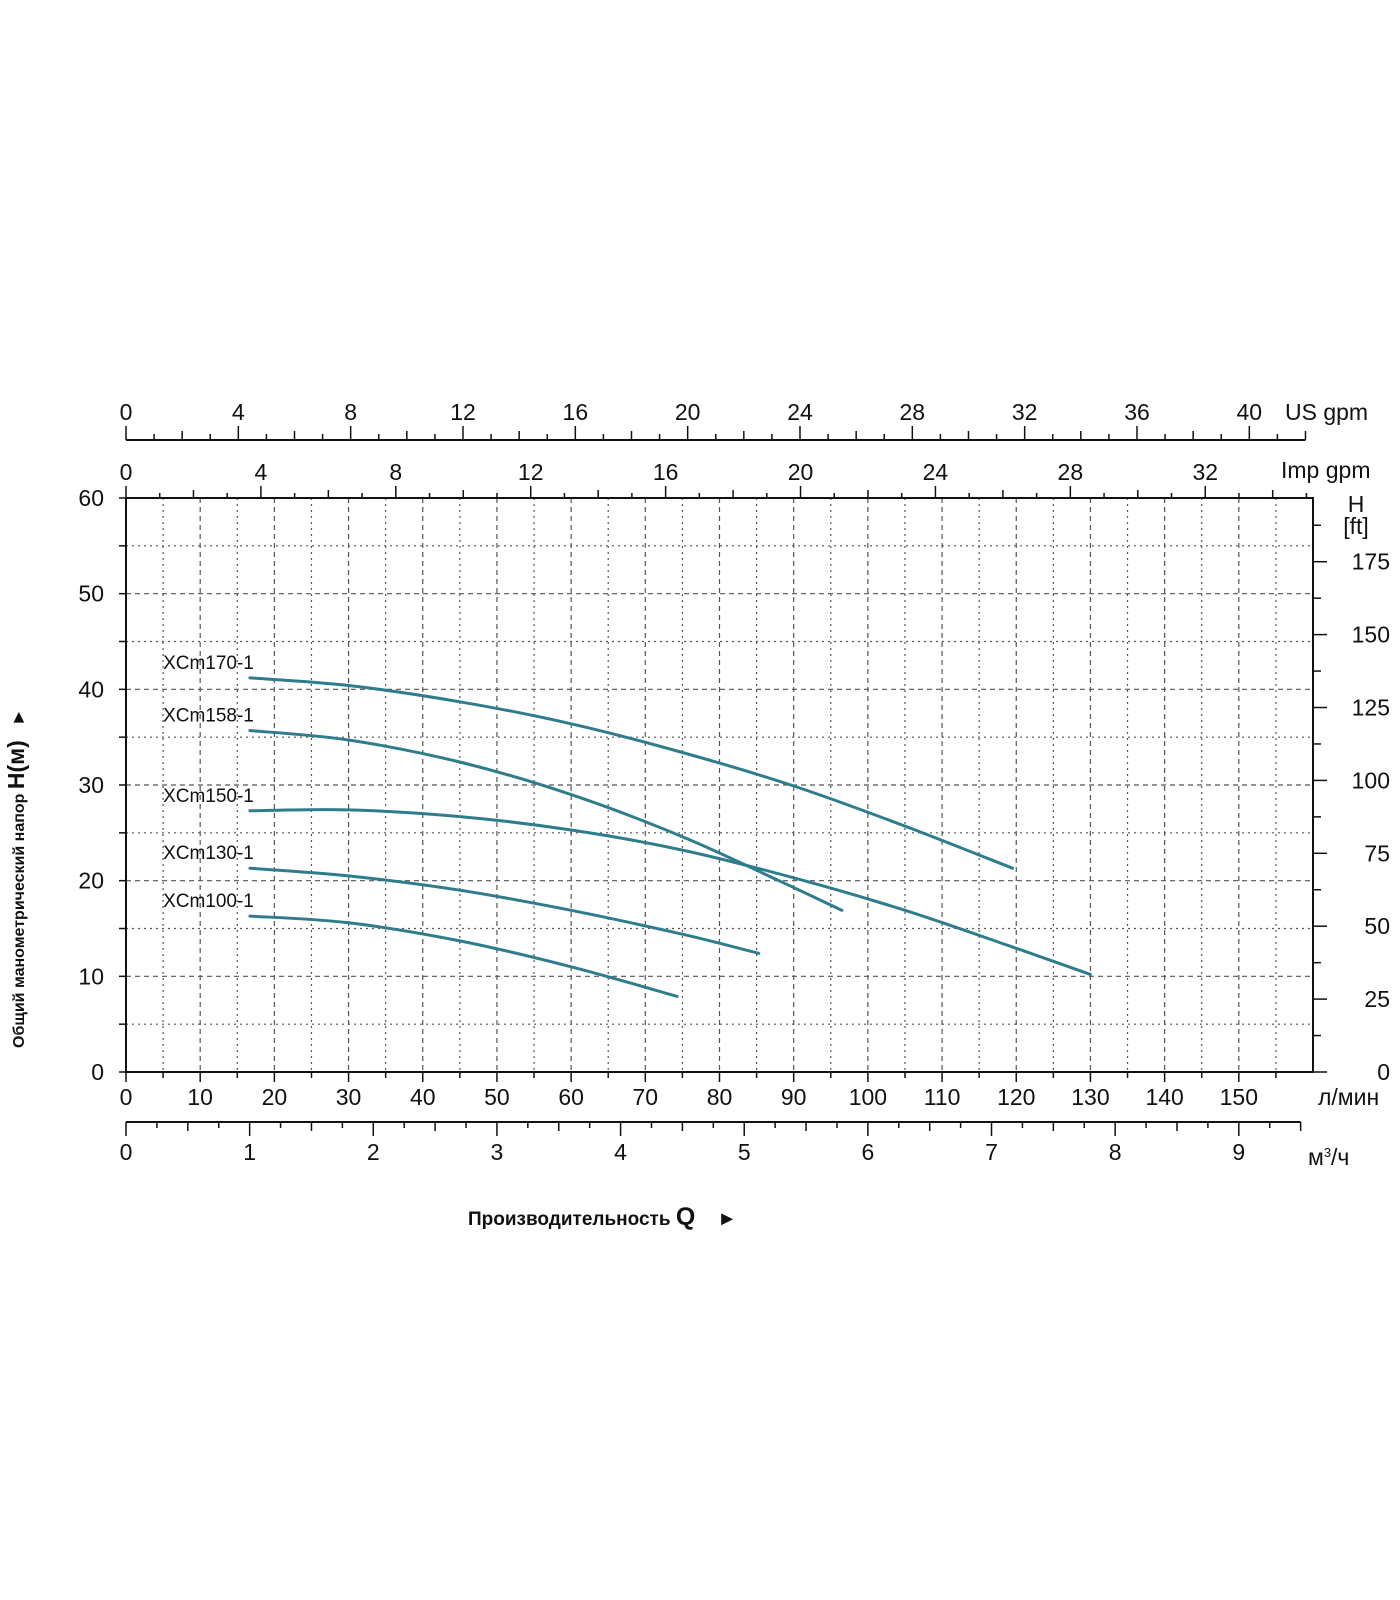 This screenshot has height=1600, width=1400. I want to click on y-tick-label: 0, so click(97, 1072).